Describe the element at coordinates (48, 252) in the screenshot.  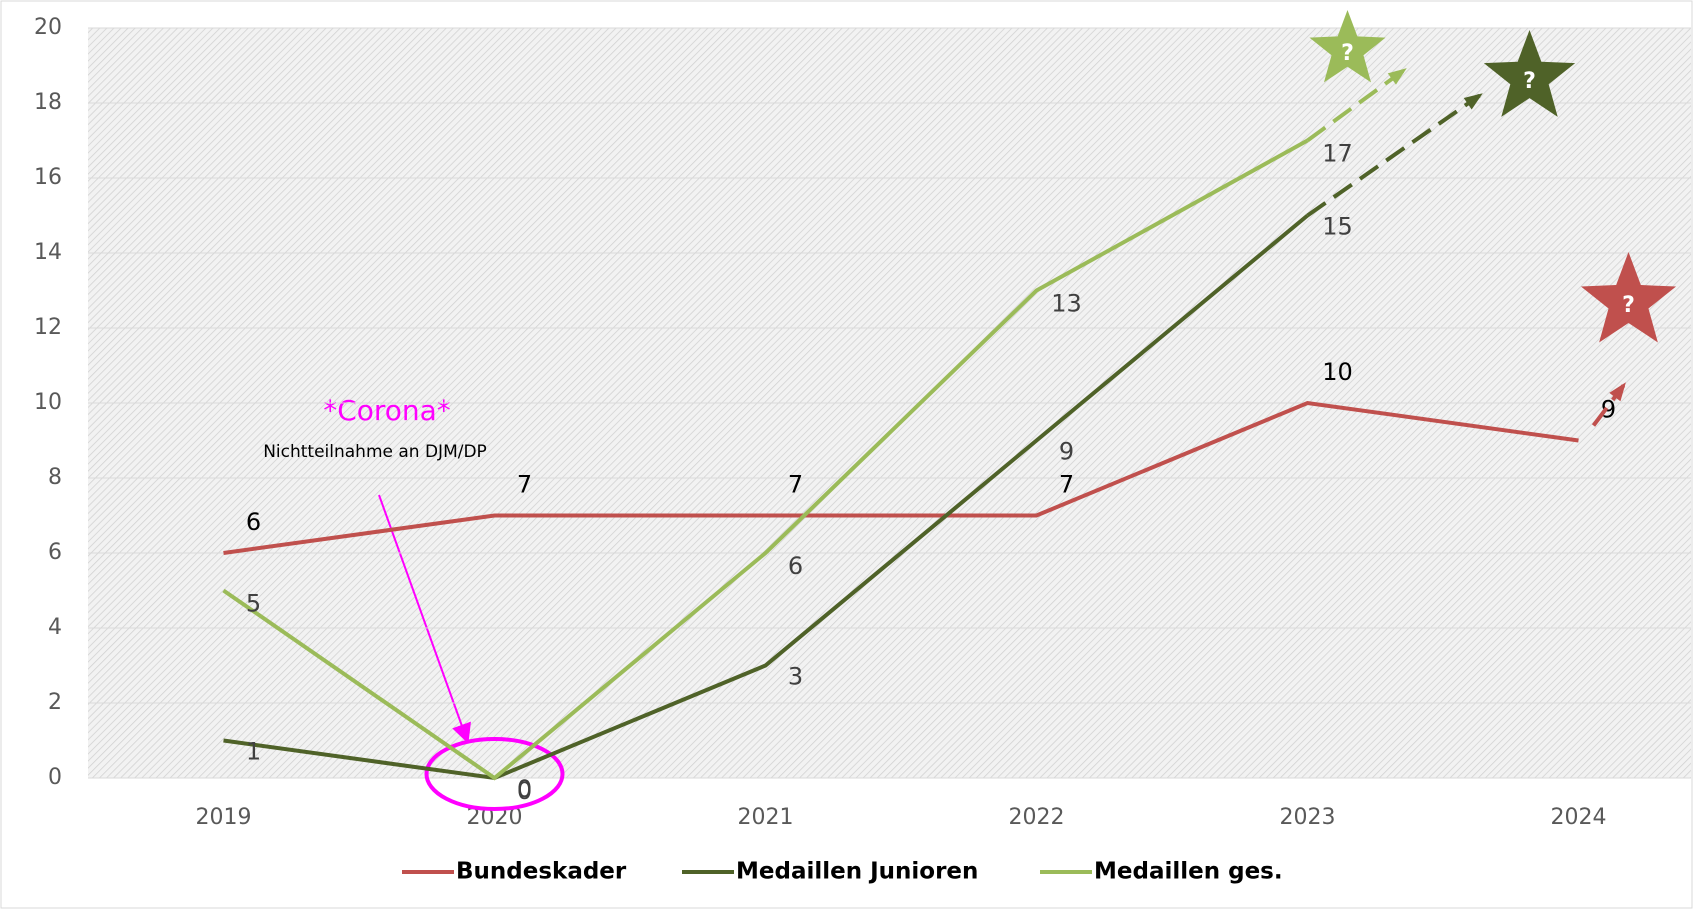
I see `y-tick-label: 14` at that location.